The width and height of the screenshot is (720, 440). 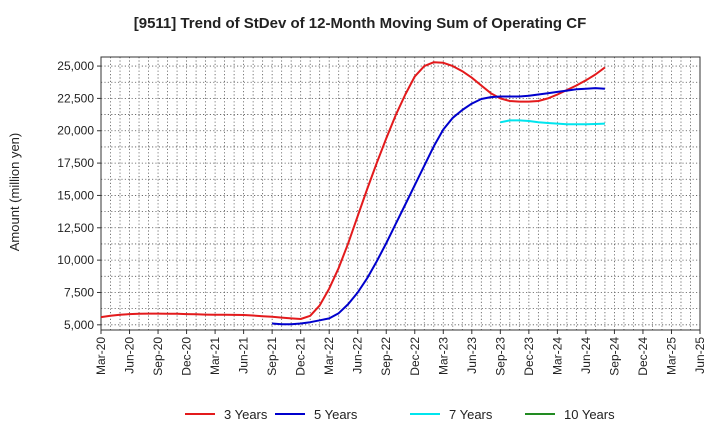 I want to click on x-tick-label: Mar-20, so click(x=101, y=356).